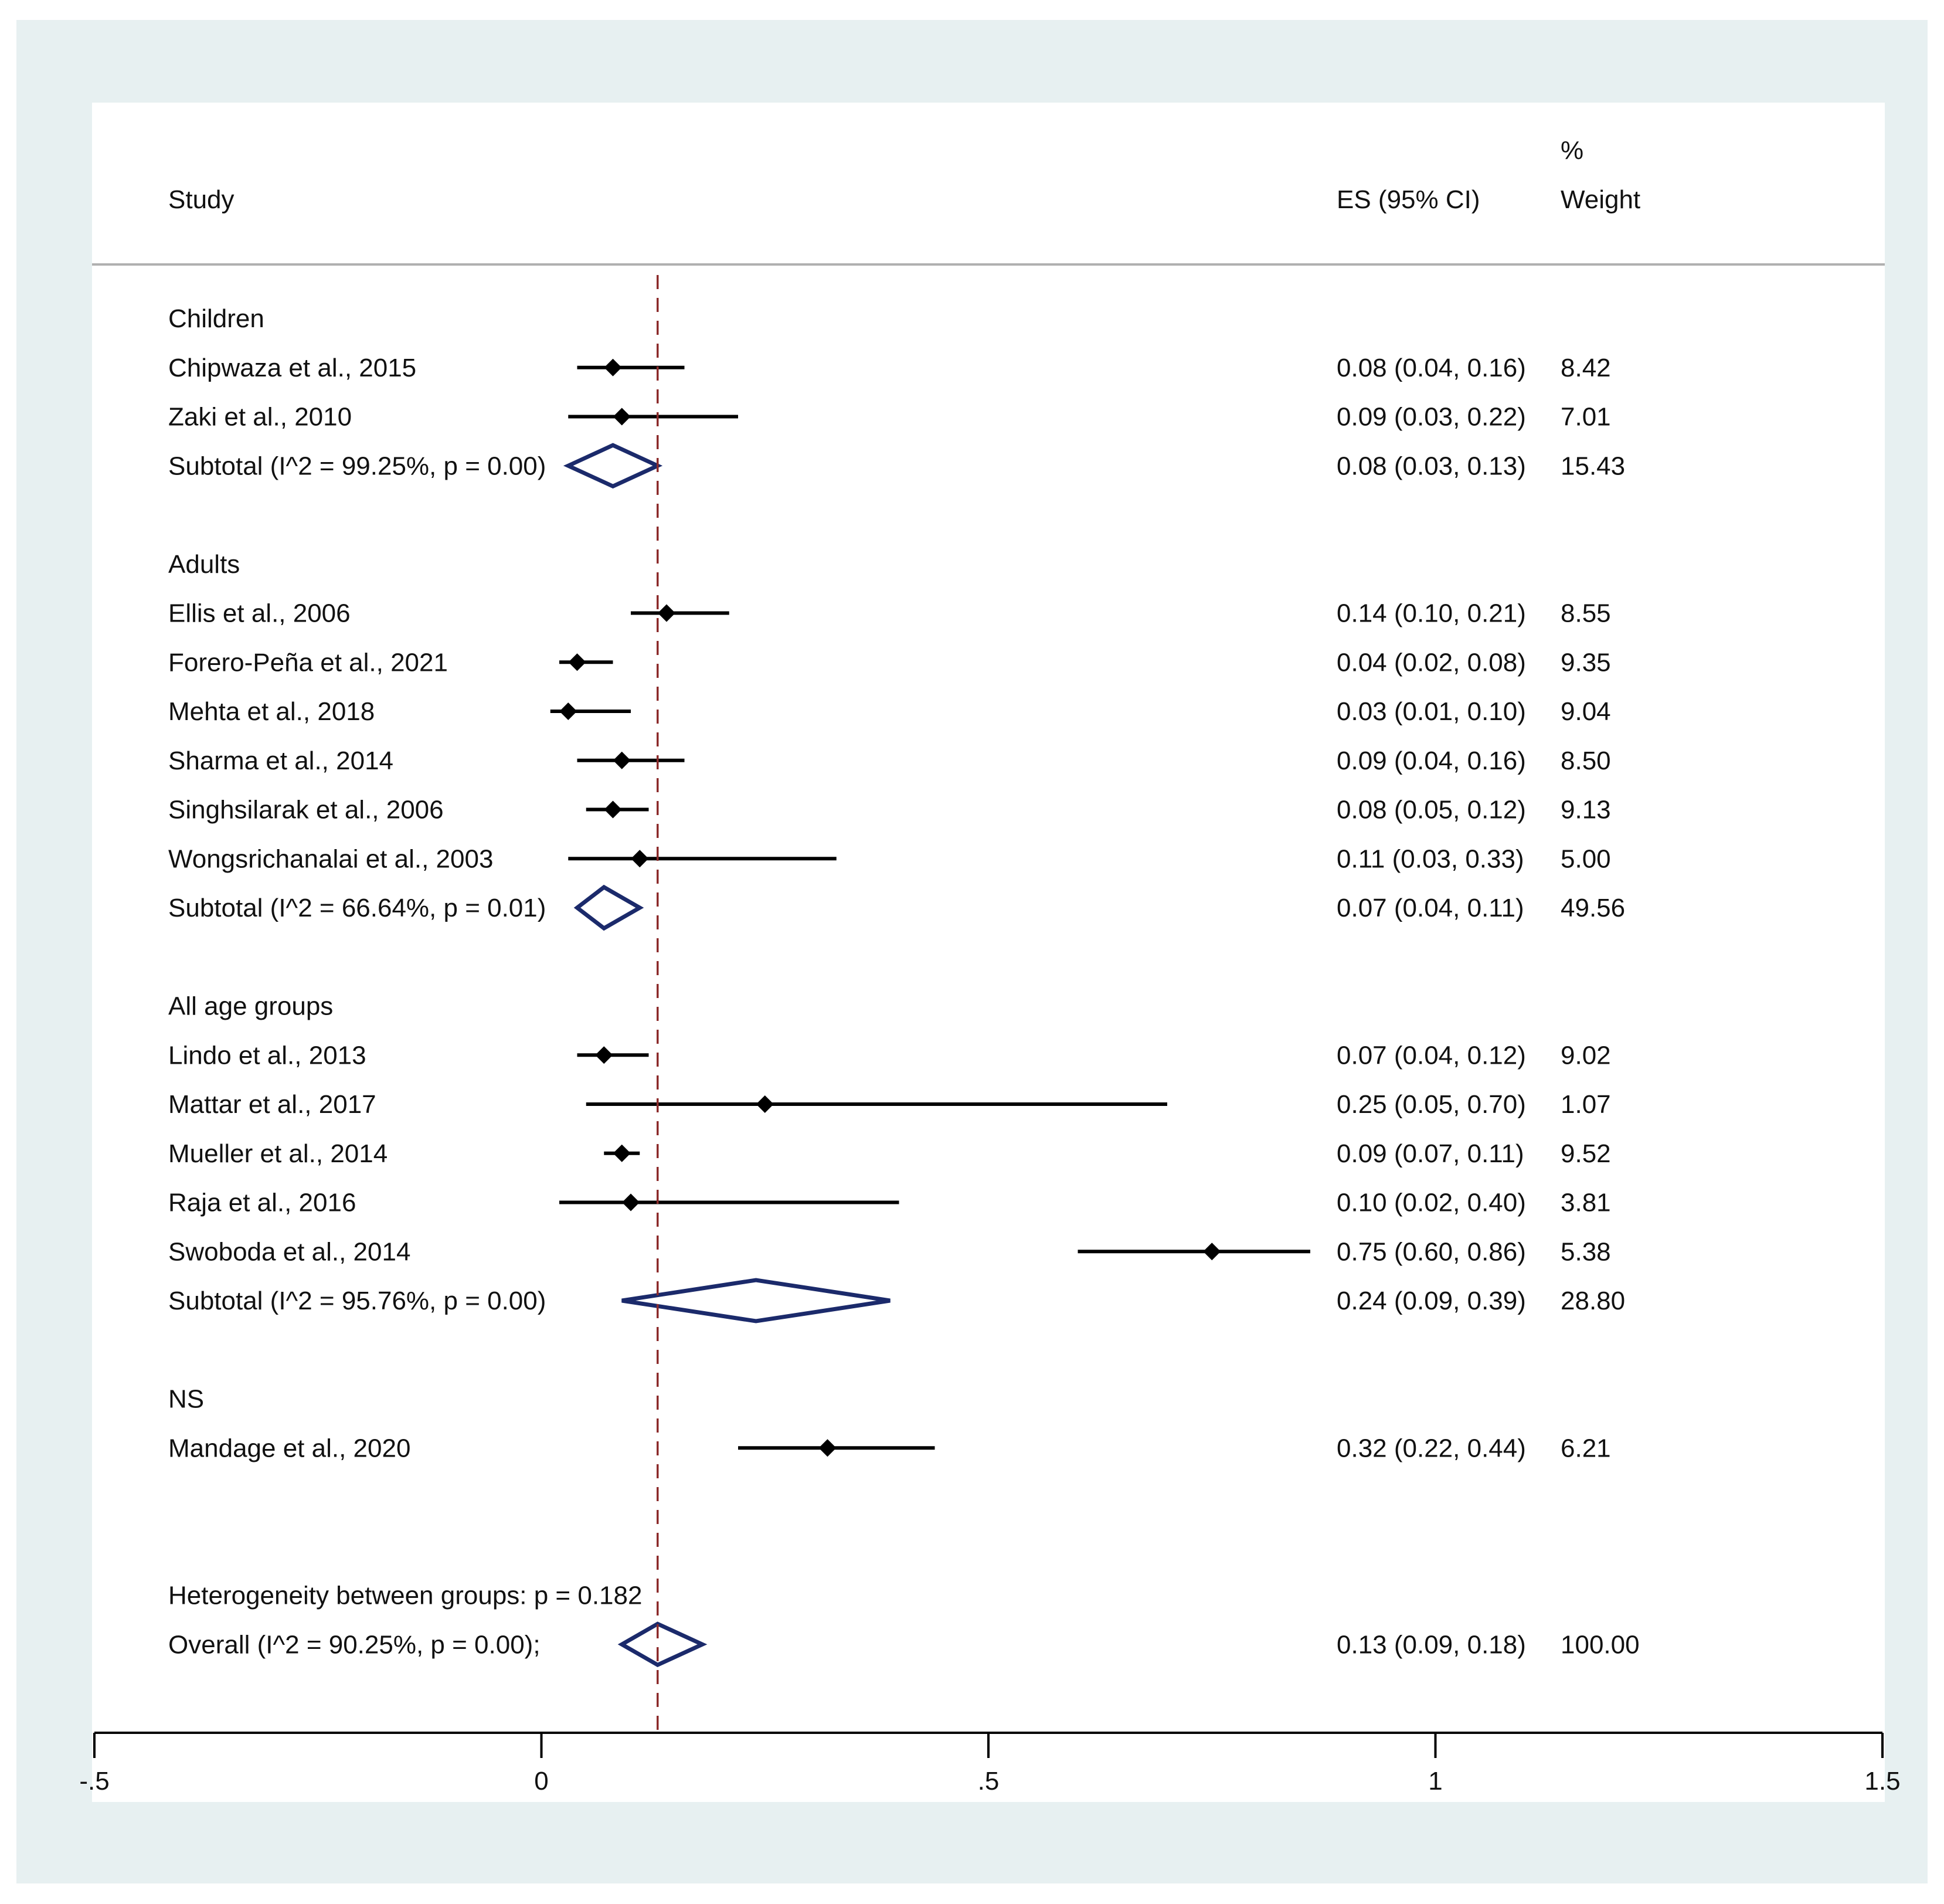 This screenshot has width=1944, height=1904. What do you see at coordinates (201, 199) in the screenshot?
I see `header-study: Study` at bounding box center [201, 199].